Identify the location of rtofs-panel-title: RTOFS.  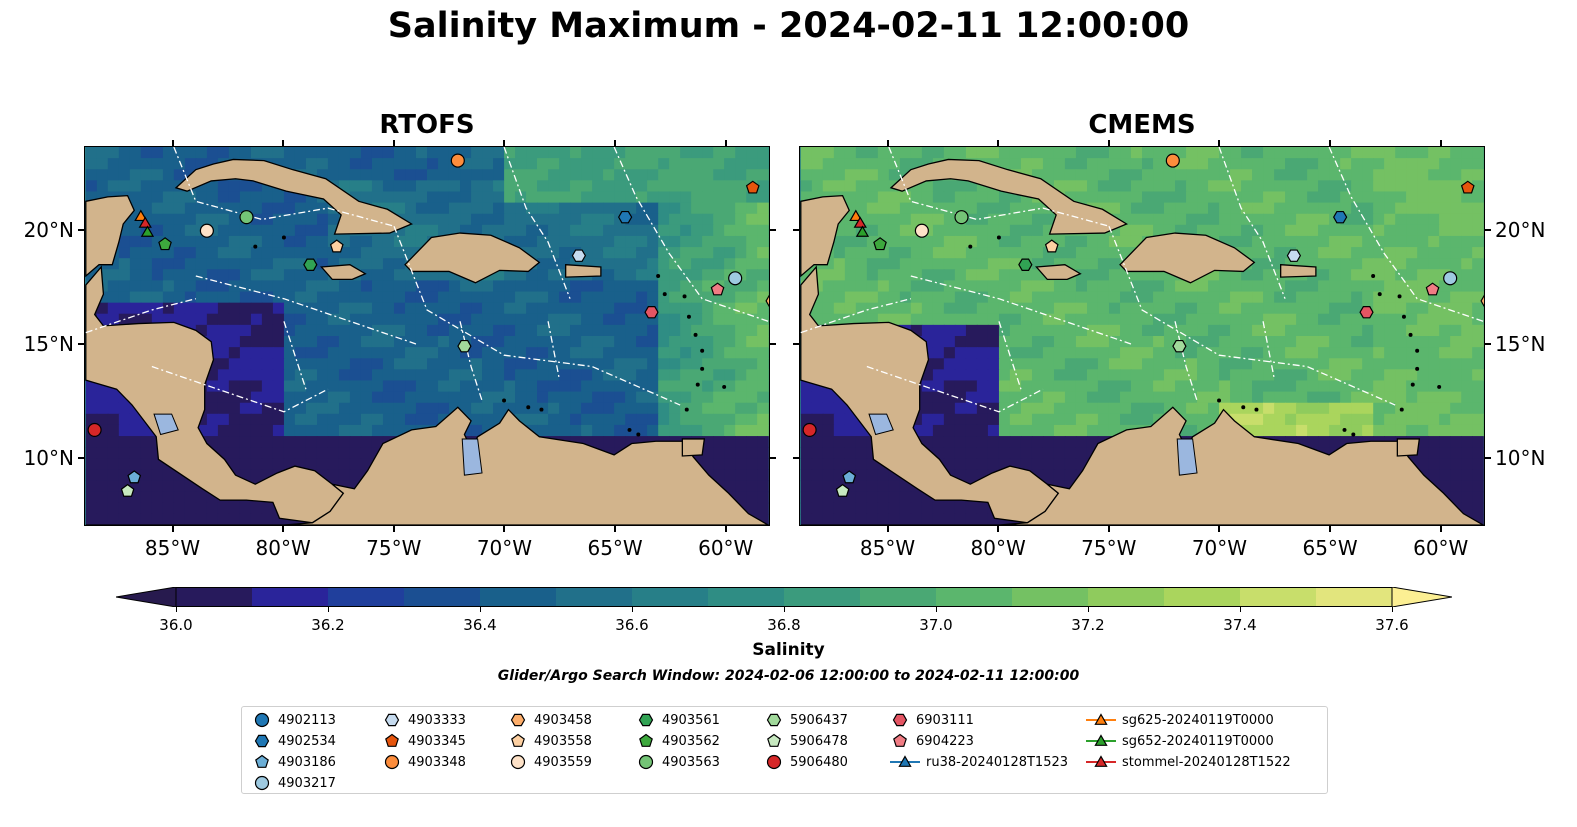
(427, 125).